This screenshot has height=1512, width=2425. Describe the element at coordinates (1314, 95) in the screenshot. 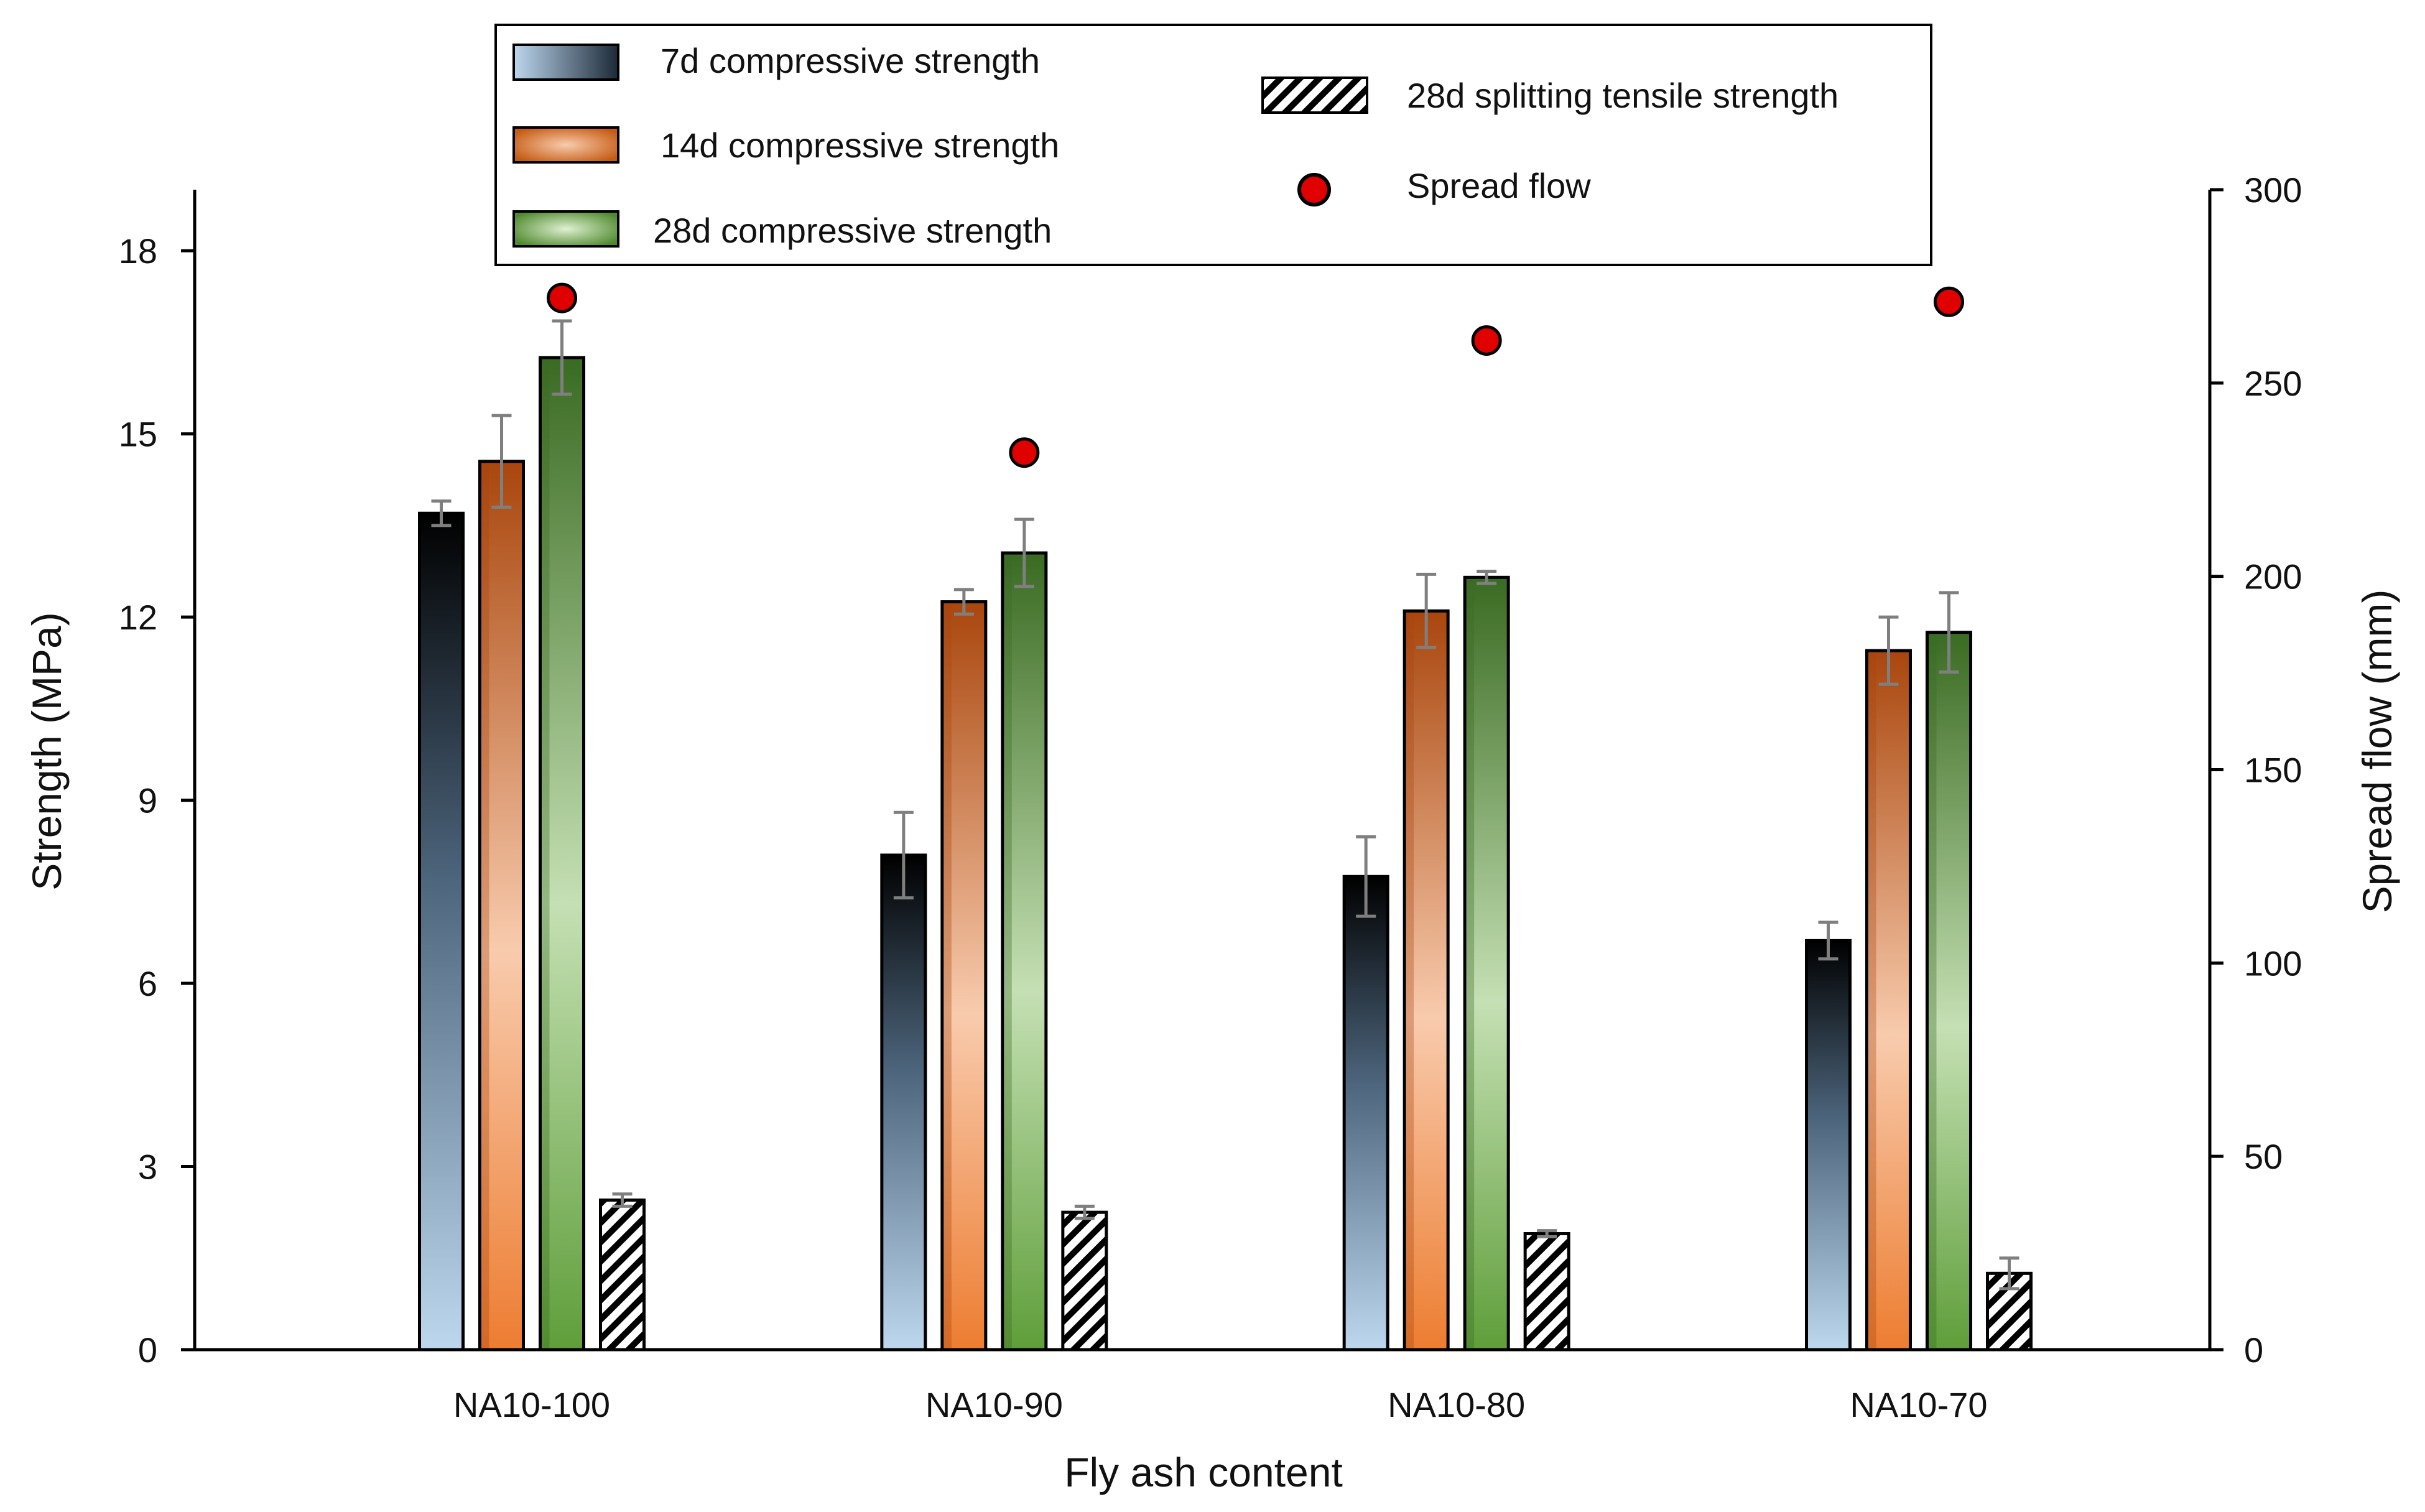

I see `legend-swatch-splitting` at that location.